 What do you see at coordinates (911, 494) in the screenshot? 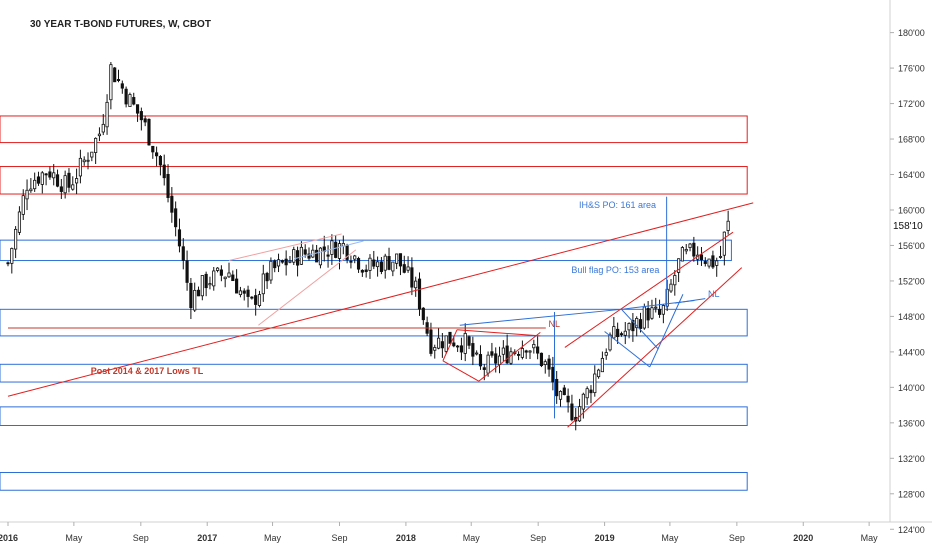
I see `price-tick-label: 128'00` at bounding box center [911, 494].